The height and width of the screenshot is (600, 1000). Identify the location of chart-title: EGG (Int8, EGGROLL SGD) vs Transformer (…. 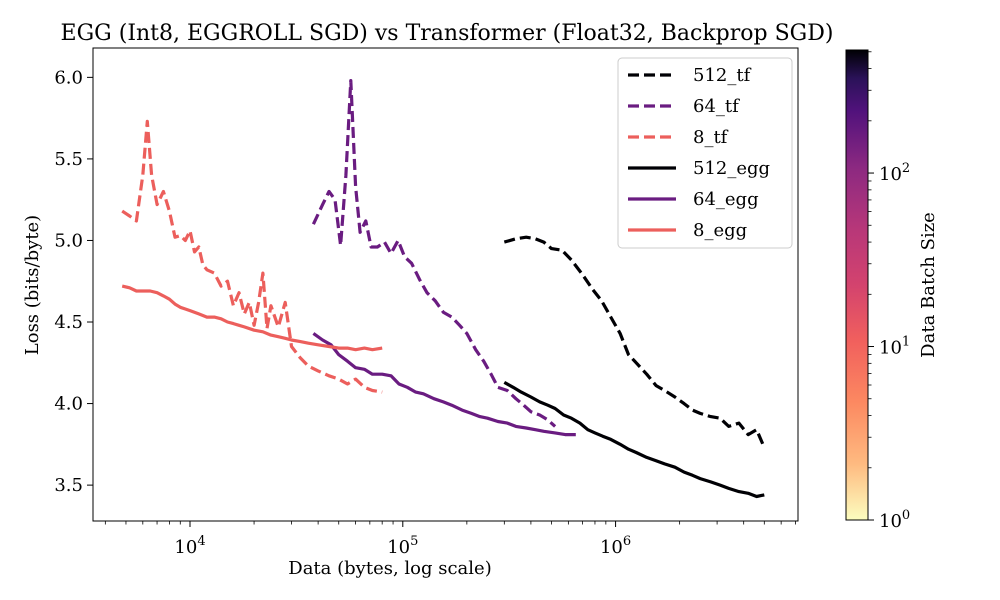
(447, 33).